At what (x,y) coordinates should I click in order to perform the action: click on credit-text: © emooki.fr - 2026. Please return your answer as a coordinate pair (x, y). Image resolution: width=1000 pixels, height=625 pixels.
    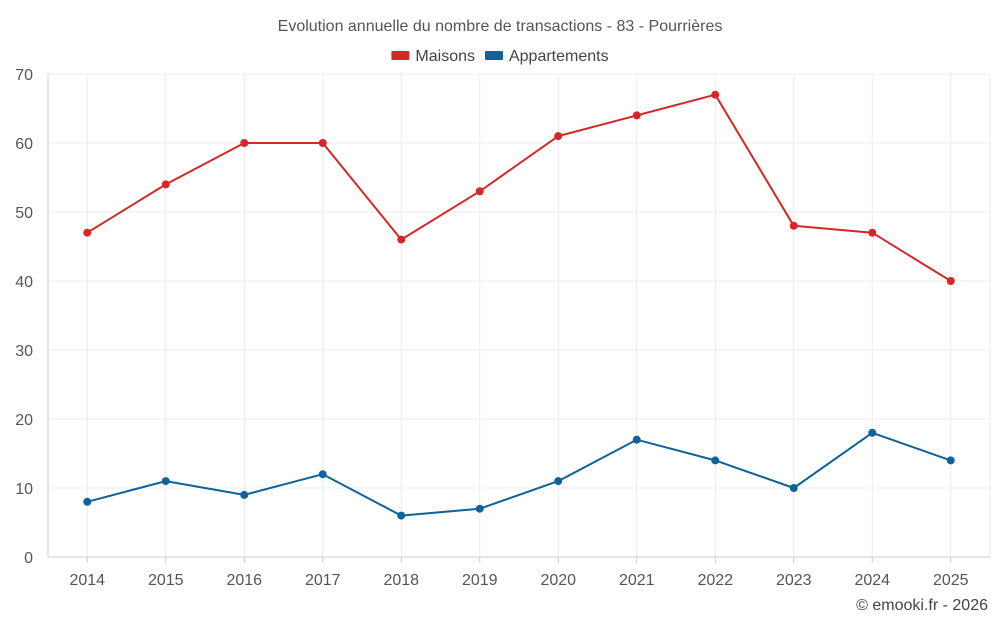
    Looking at the image, I should click on (922, 605).